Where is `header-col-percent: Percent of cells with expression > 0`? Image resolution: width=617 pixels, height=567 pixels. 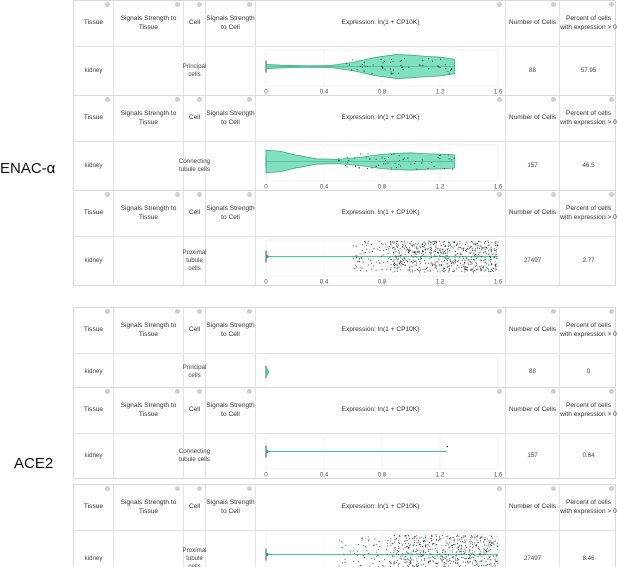 header-col-percent: Percent of cells with expression > 0 is located at coordinates (588, 410).